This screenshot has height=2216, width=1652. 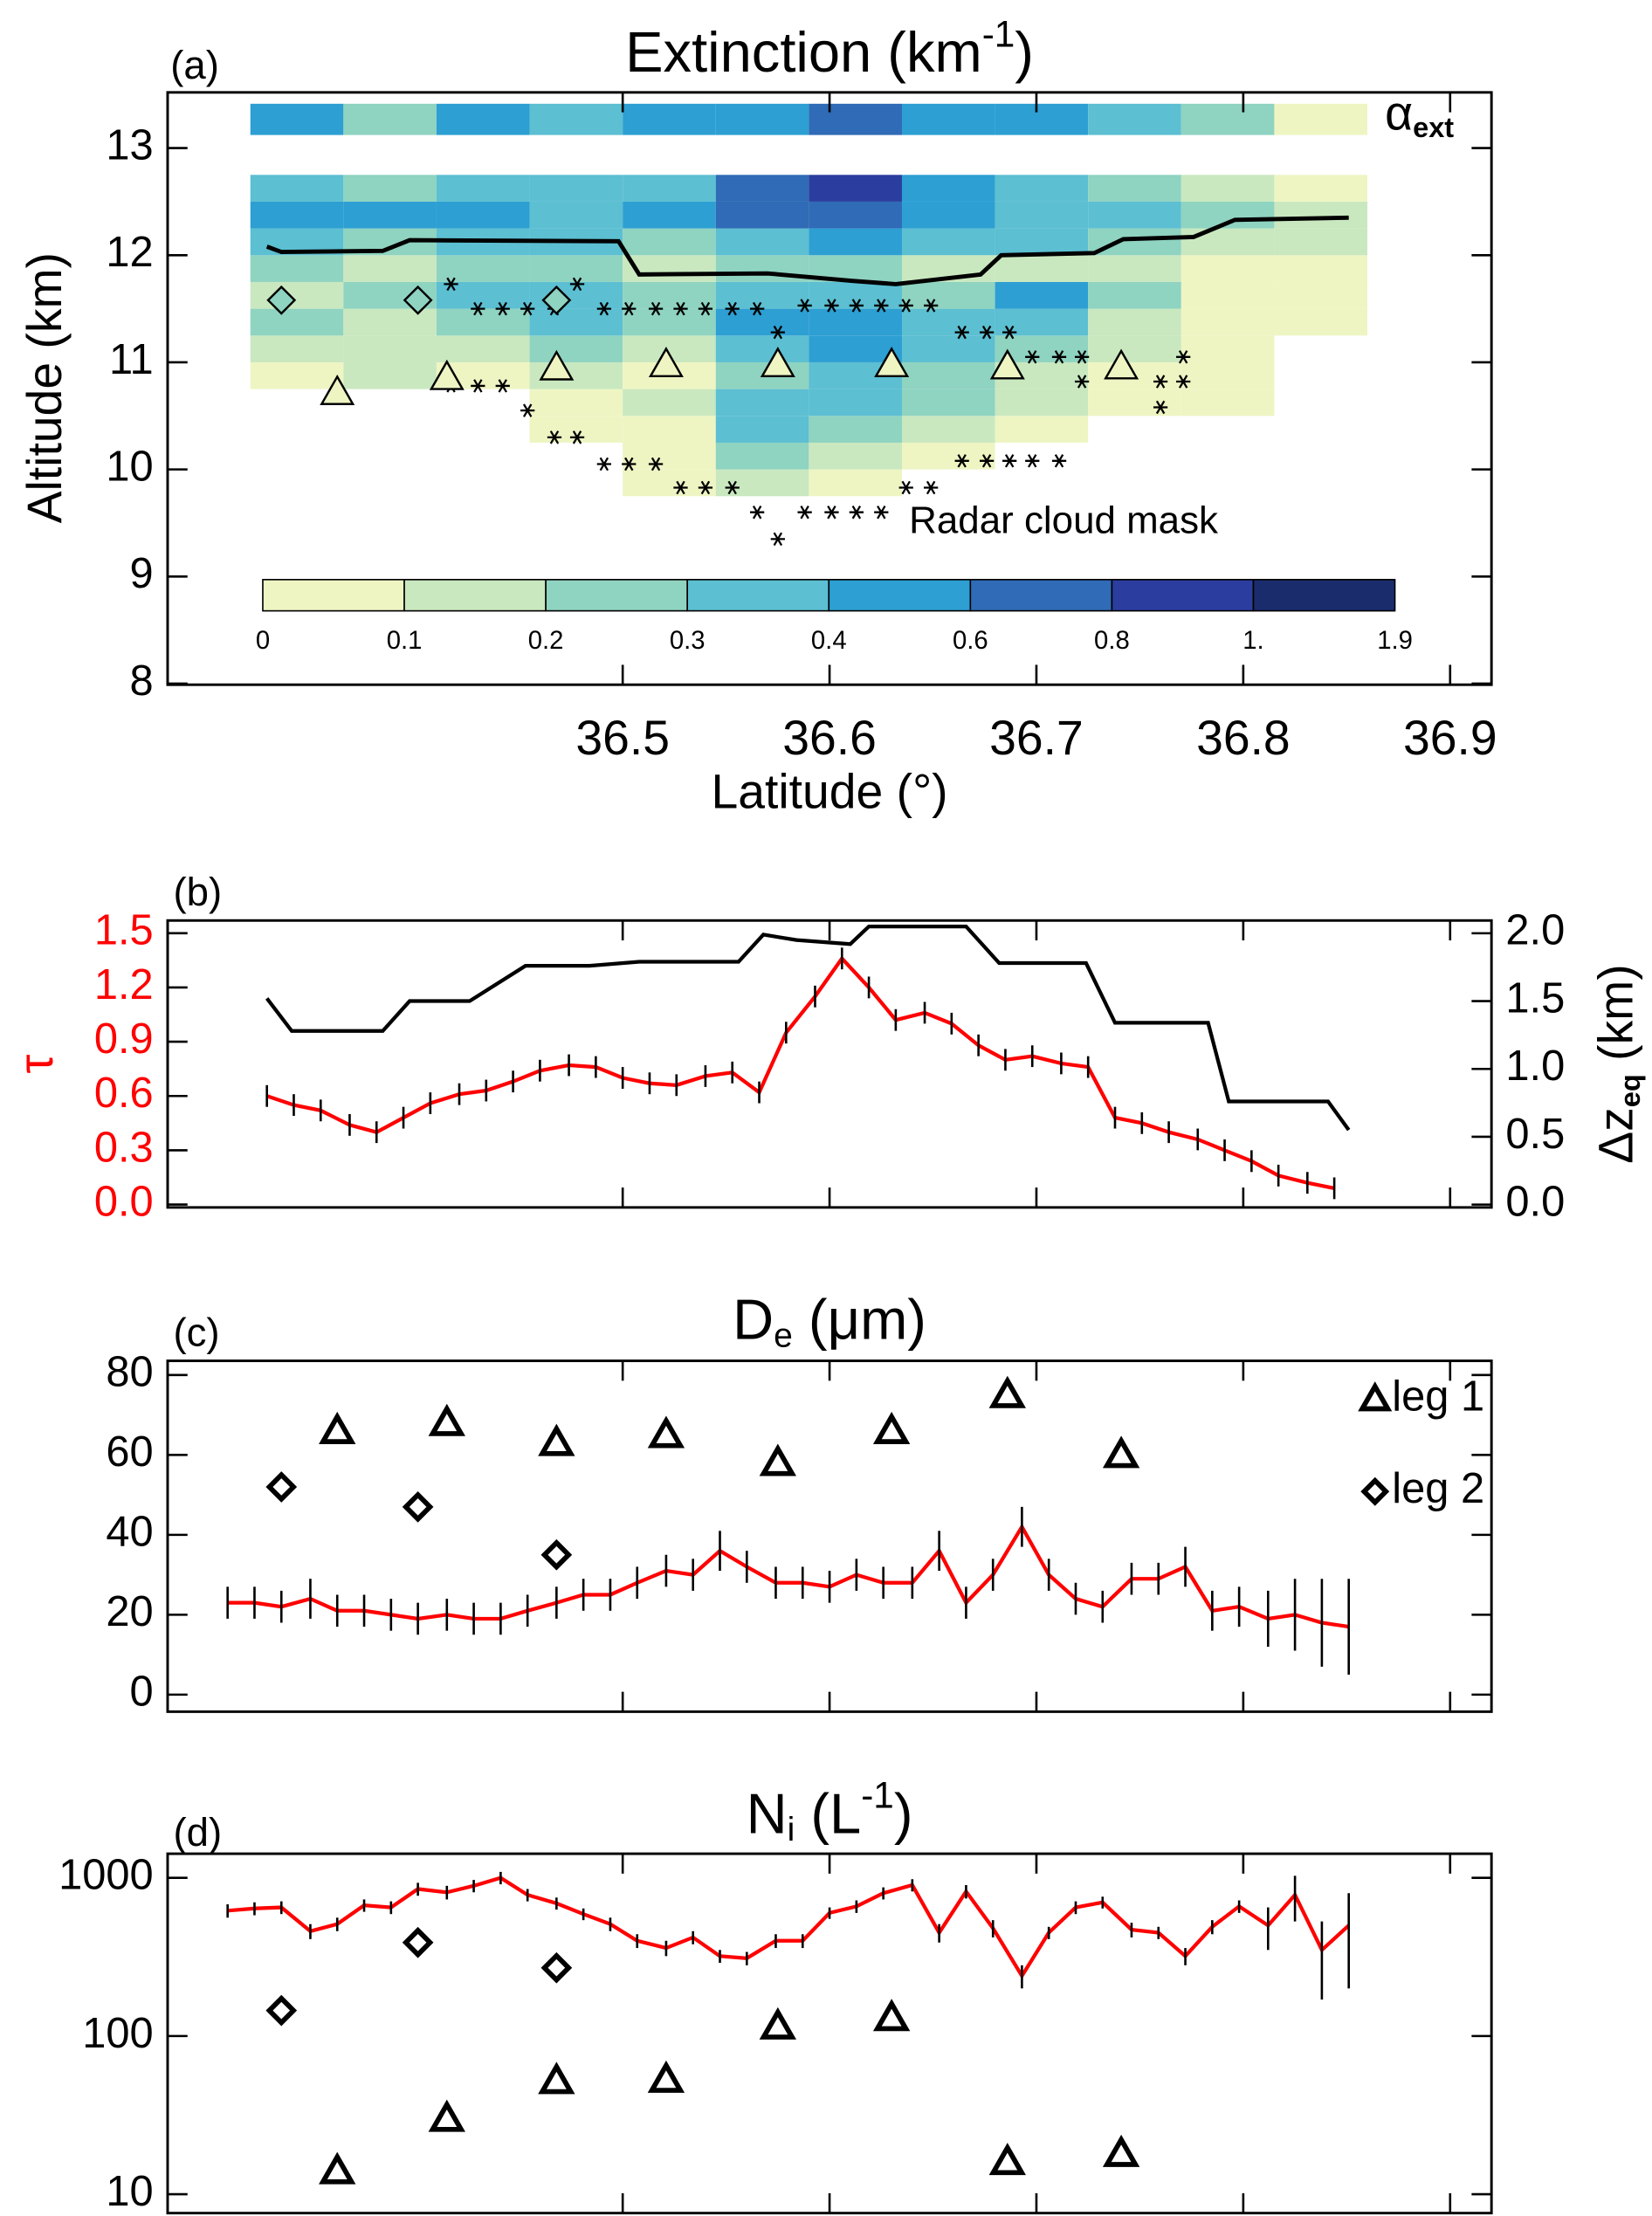 I want to click on title-sup: -1, so click(x=999, y=35).